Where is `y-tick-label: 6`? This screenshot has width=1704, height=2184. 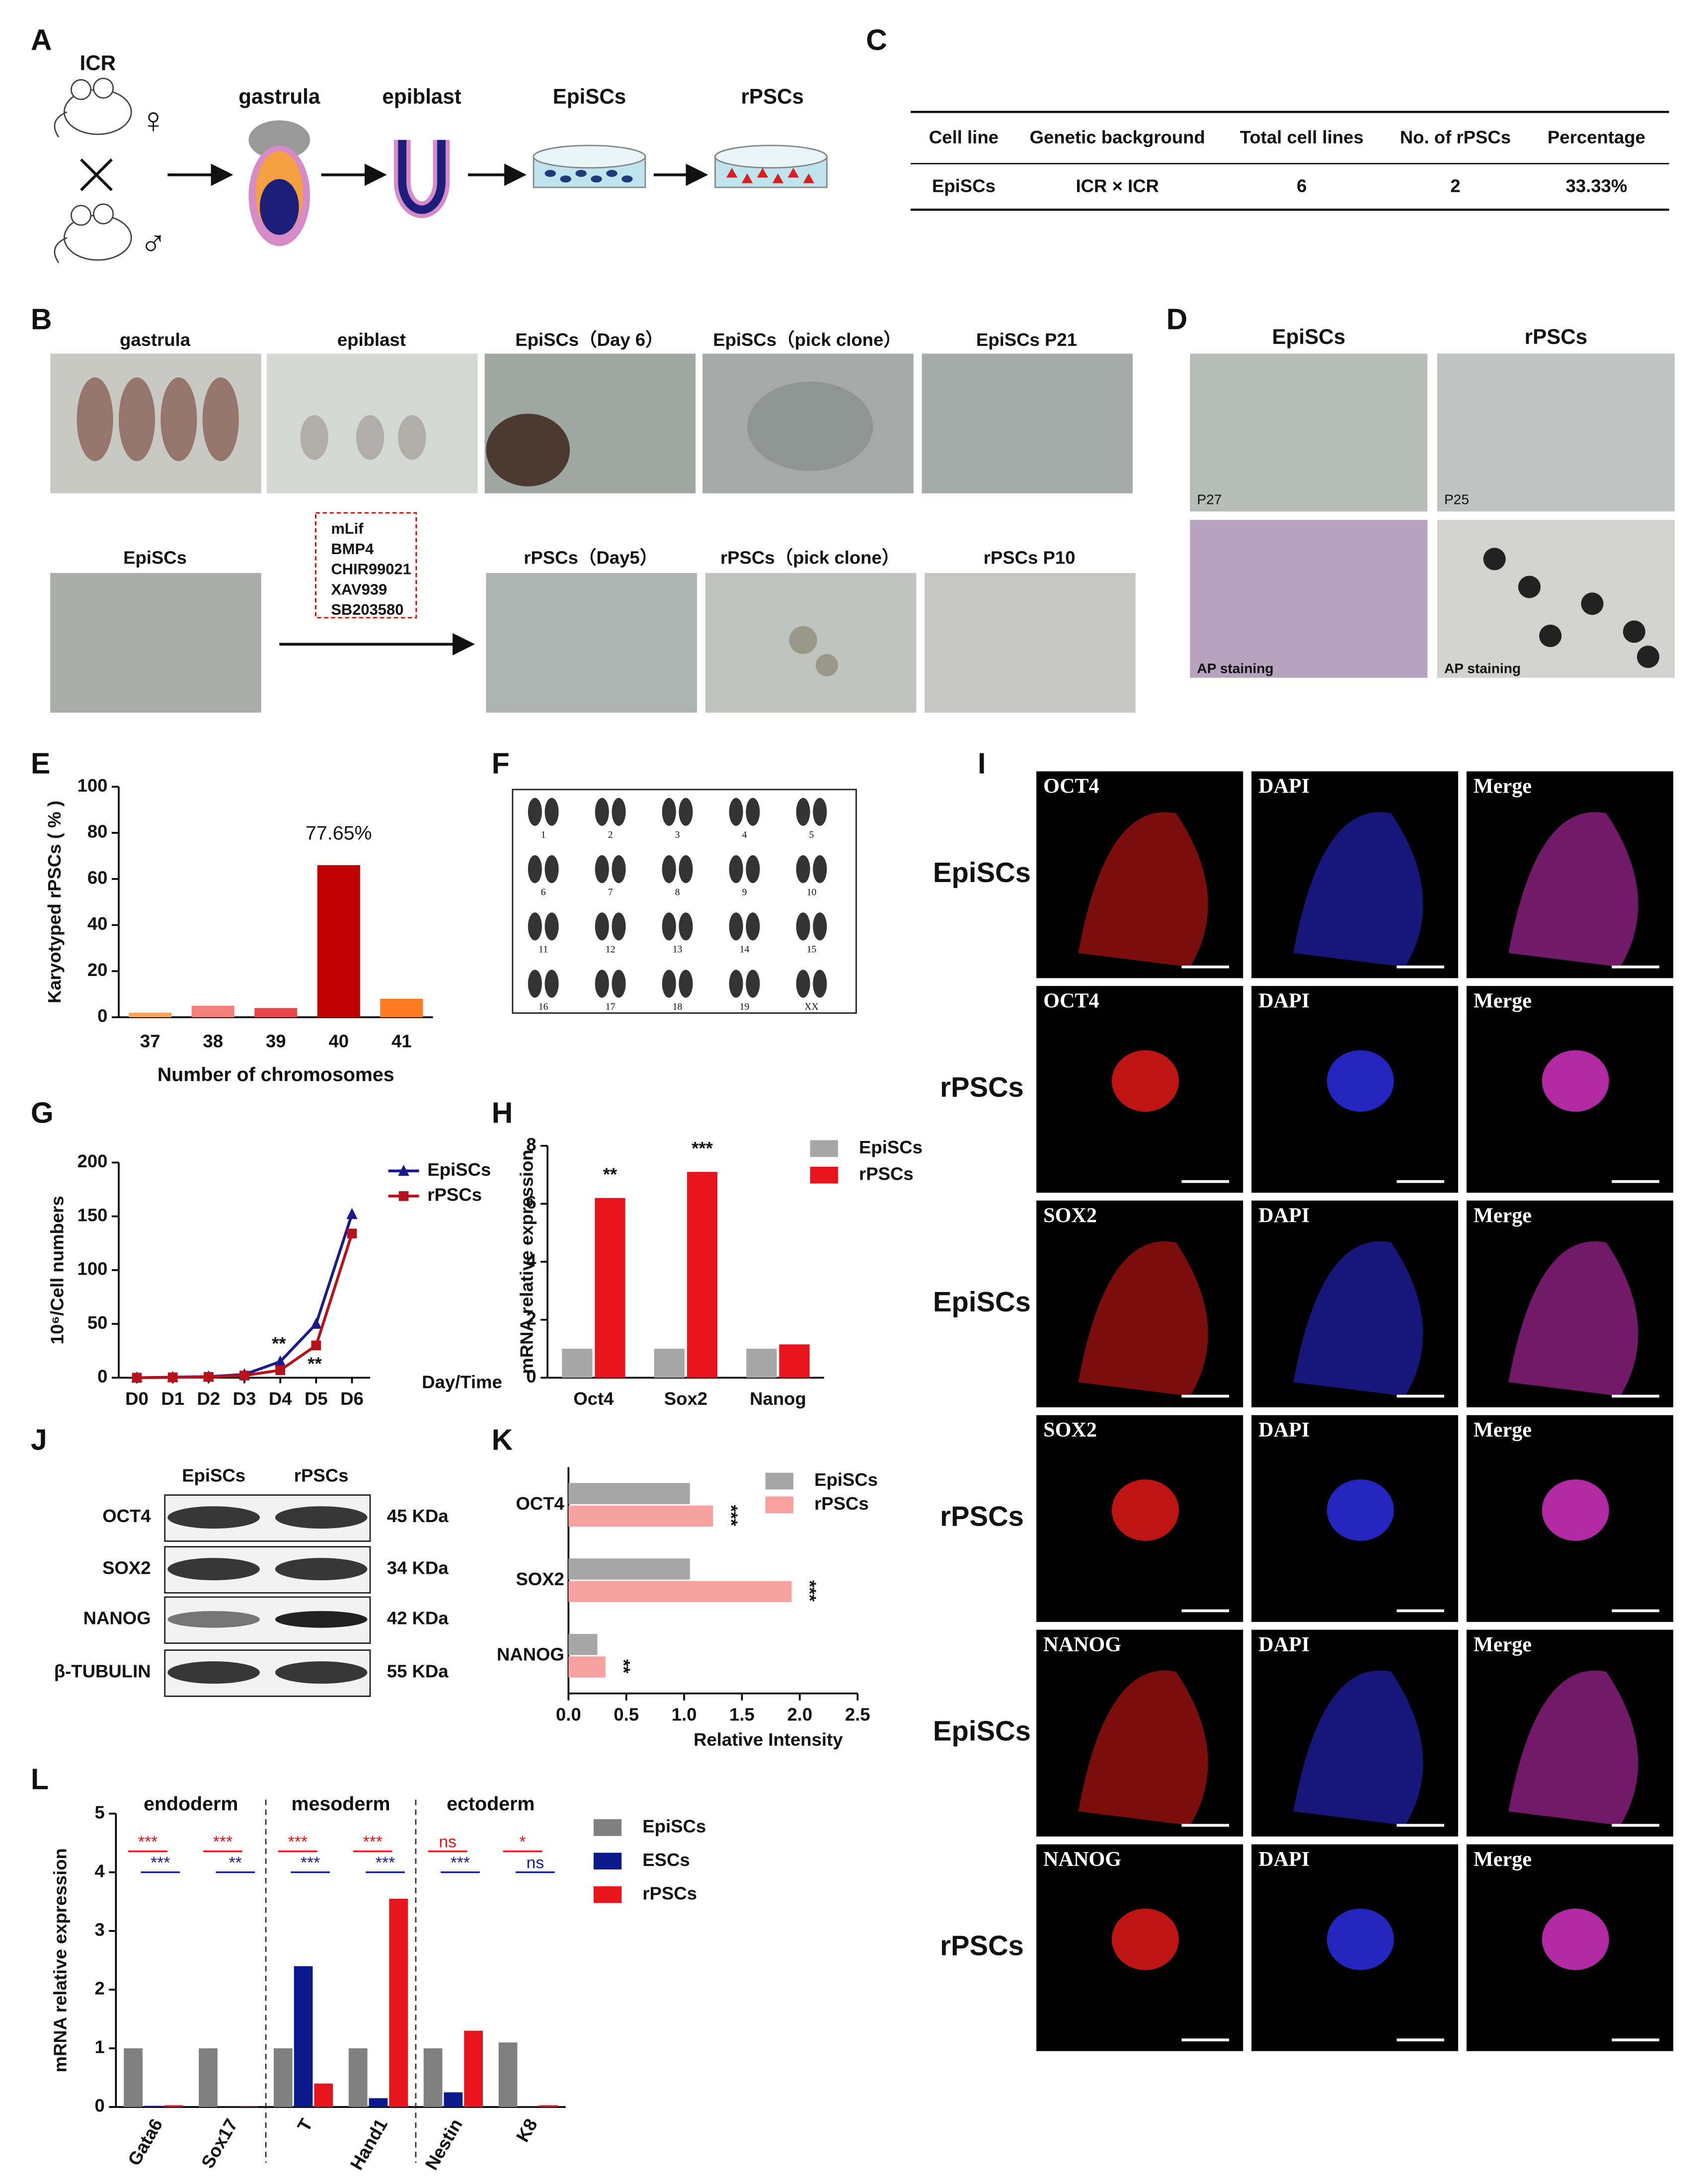
y-tick-label: 6 is located at coordinates (531, 1202).